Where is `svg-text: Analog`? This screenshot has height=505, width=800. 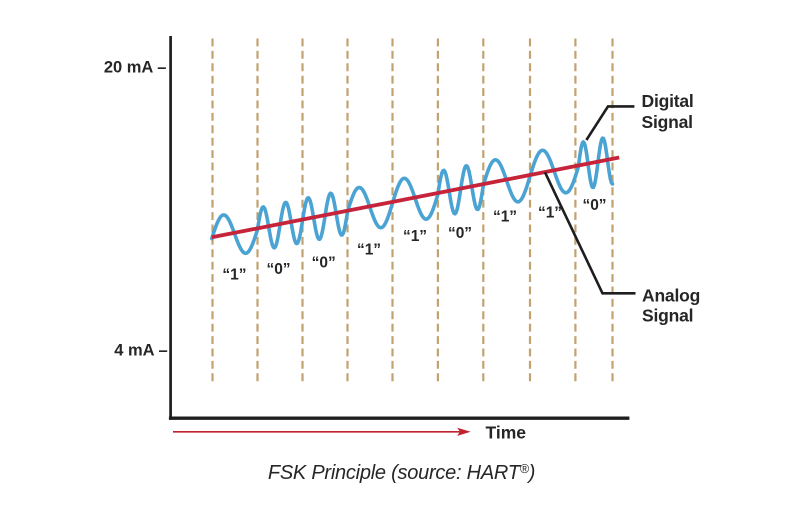
svg-text: Analog is located at coordinates (671, 296).